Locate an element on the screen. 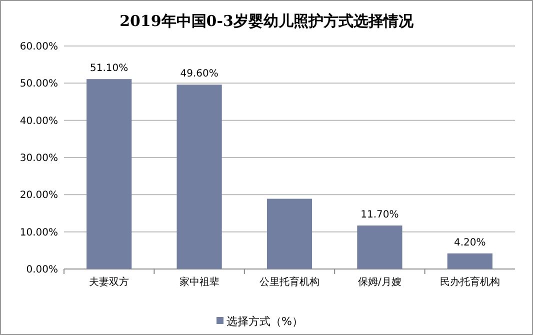 The image size is (533, 335). y-tick-label: 10.00% is located at coordinates (39, 232).